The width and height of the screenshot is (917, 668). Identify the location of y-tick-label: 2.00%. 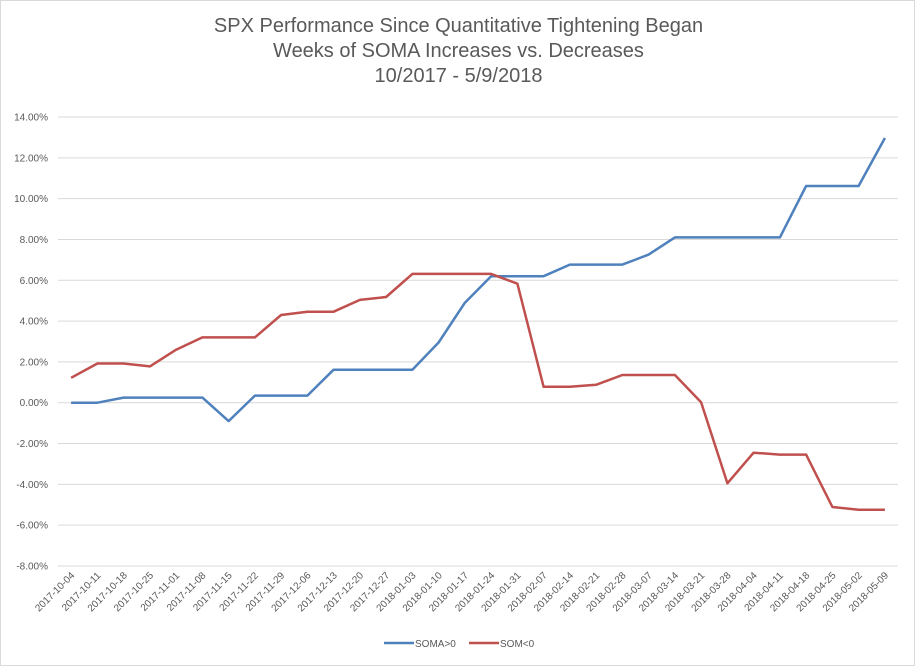
(34, 362).